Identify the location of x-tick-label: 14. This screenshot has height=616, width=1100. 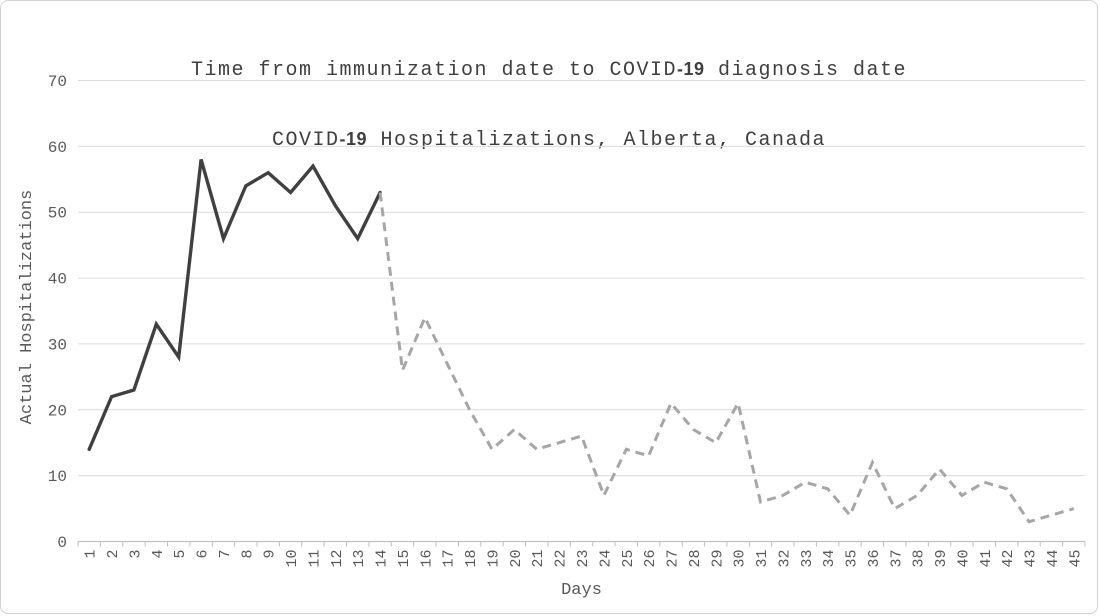
(382, 559).